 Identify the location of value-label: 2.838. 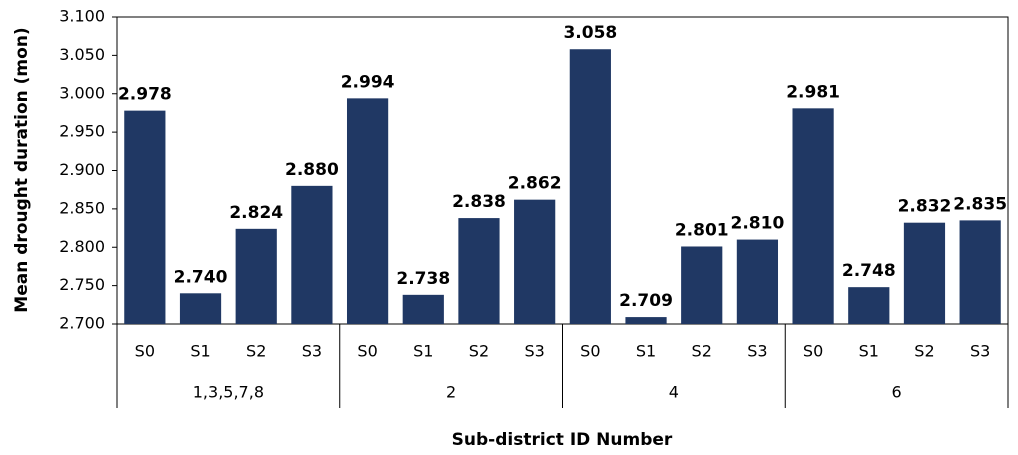
(479, 202).